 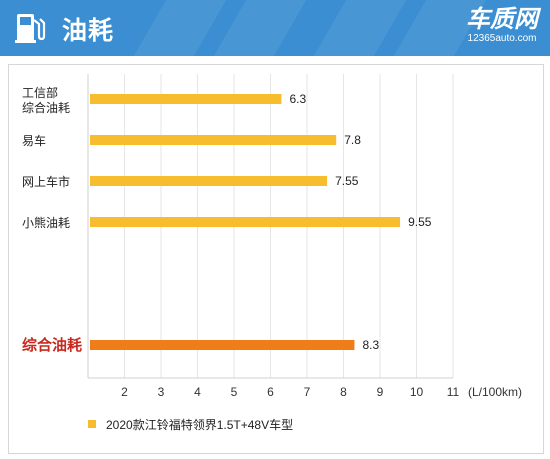 I want to click on x-tick-label: 8, so click(x=343, y=392).